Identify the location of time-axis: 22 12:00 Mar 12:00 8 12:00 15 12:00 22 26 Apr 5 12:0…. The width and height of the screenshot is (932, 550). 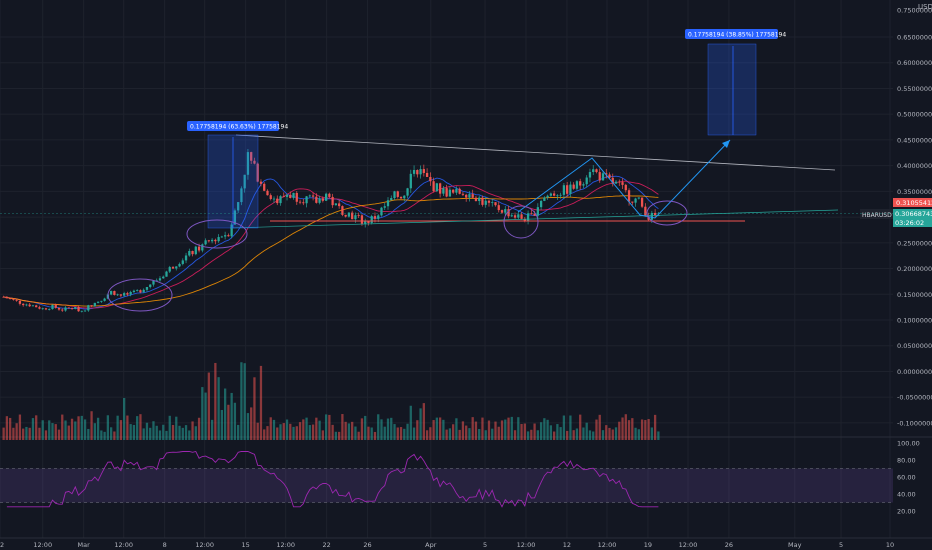
(447, 545).